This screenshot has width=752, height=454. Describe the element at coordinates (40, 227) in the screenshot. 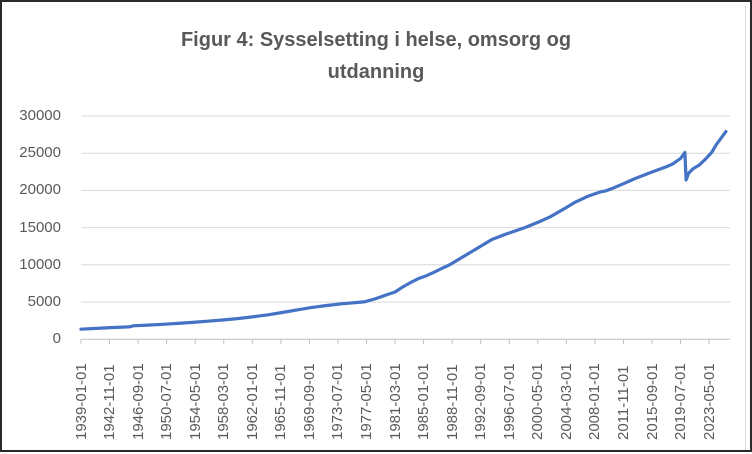

I see `y-axis-label: 15000` at that location.